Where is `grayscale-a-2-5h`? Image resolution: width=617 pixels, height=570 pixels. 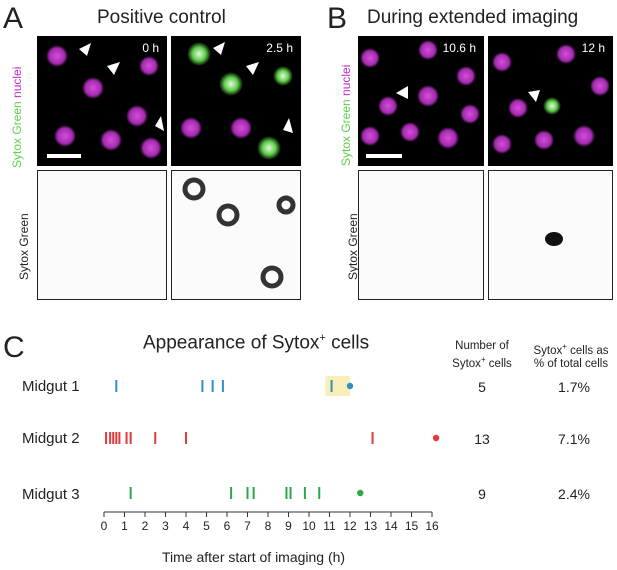 grayscale-a-2-5h is located at coordinates (236, 235).